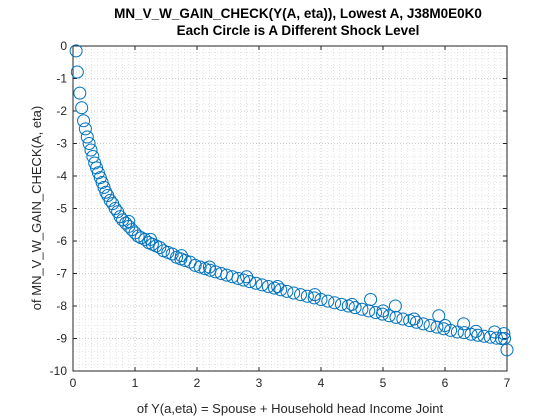  I want to click on x-tick-label: 0, so click(73, 383).